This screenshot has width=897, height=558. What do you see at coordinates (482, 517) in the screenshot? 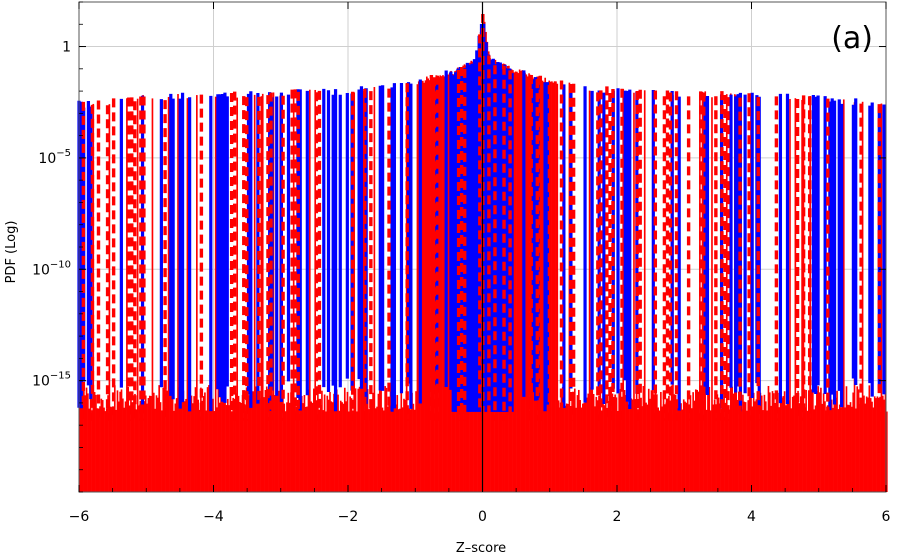
I see `x-tick-label: 0` at bounding box center [482, 517].